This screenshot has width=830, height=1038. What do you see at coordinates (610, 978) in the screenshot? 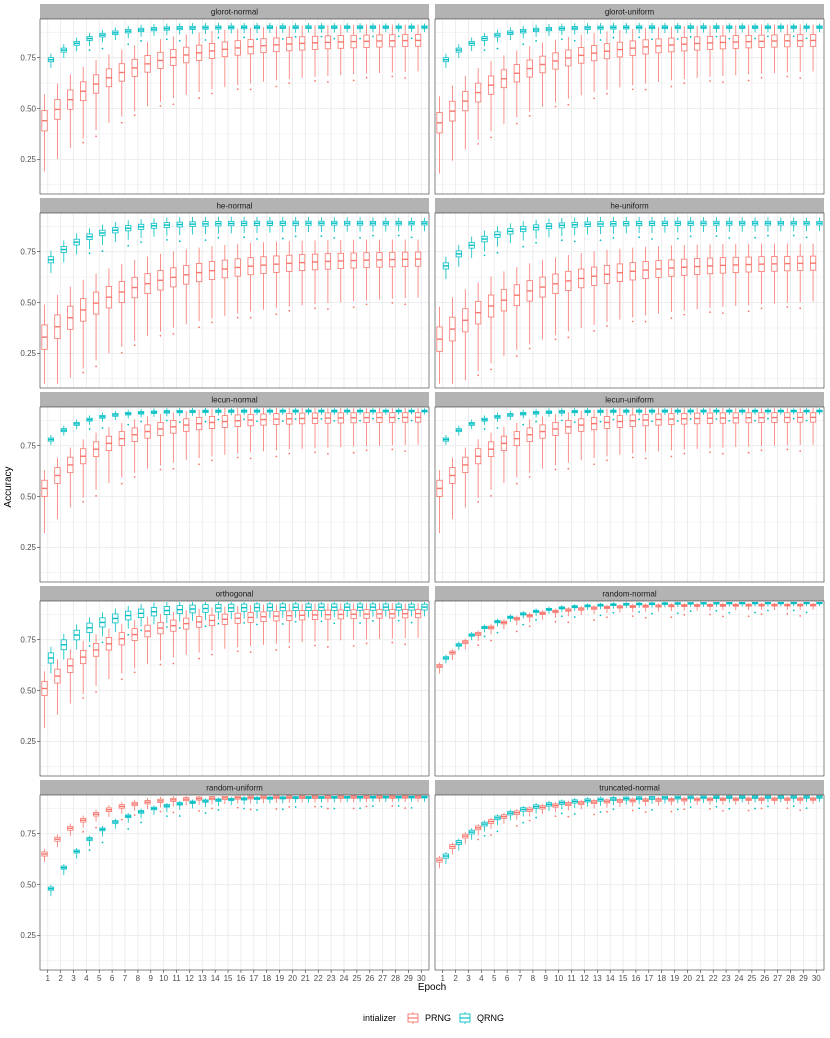
I see `x-tick-label: 14` at bounding box center [610, 978].